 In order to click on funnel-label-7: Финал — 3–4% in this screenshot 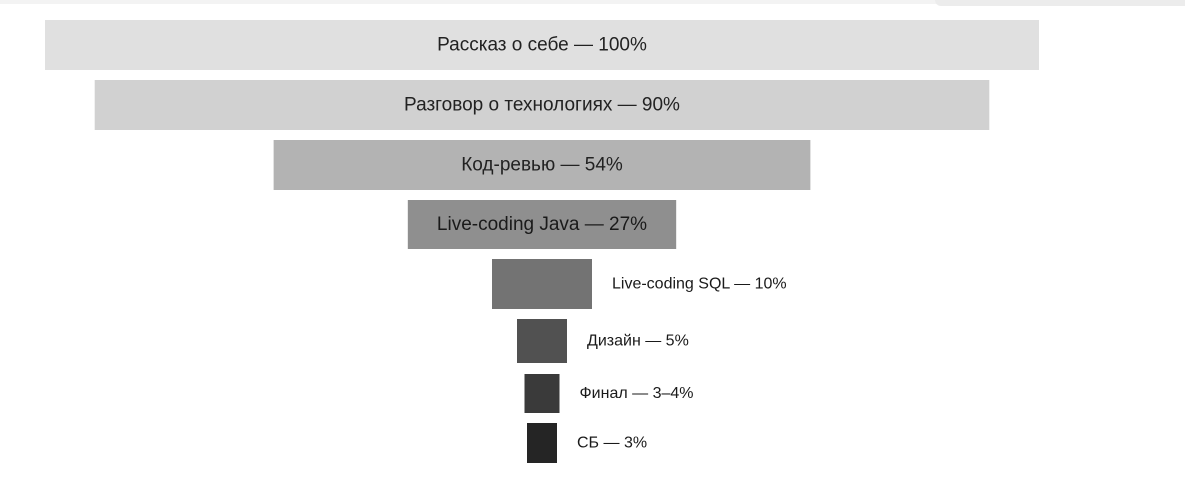, I will do `click(637, 393)`.